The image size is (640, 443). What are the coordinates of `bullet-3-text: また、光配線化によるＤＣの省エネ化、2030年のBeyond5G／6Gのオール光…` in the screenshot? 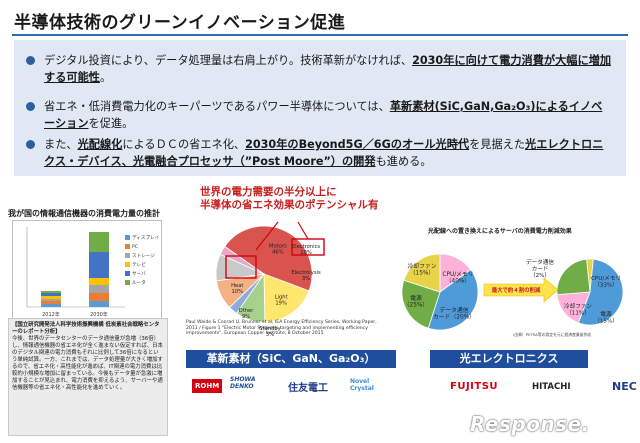 It's located at (328, 153).